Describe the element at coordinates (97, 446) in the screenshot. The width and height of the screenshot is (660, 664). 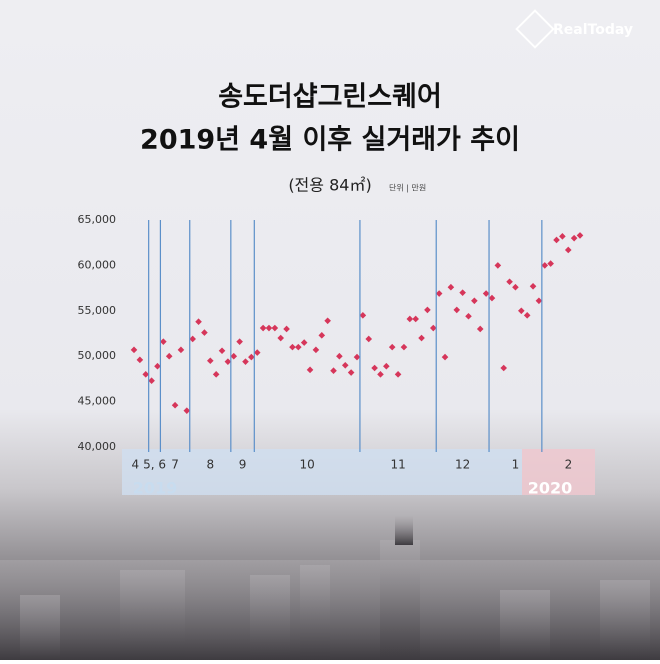
I see `y-tick-label: 40,000` at that location.